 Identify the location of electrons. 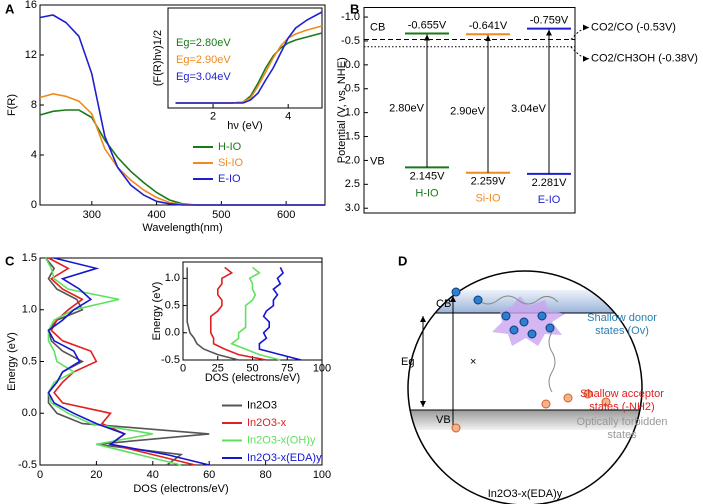
(503, 313).